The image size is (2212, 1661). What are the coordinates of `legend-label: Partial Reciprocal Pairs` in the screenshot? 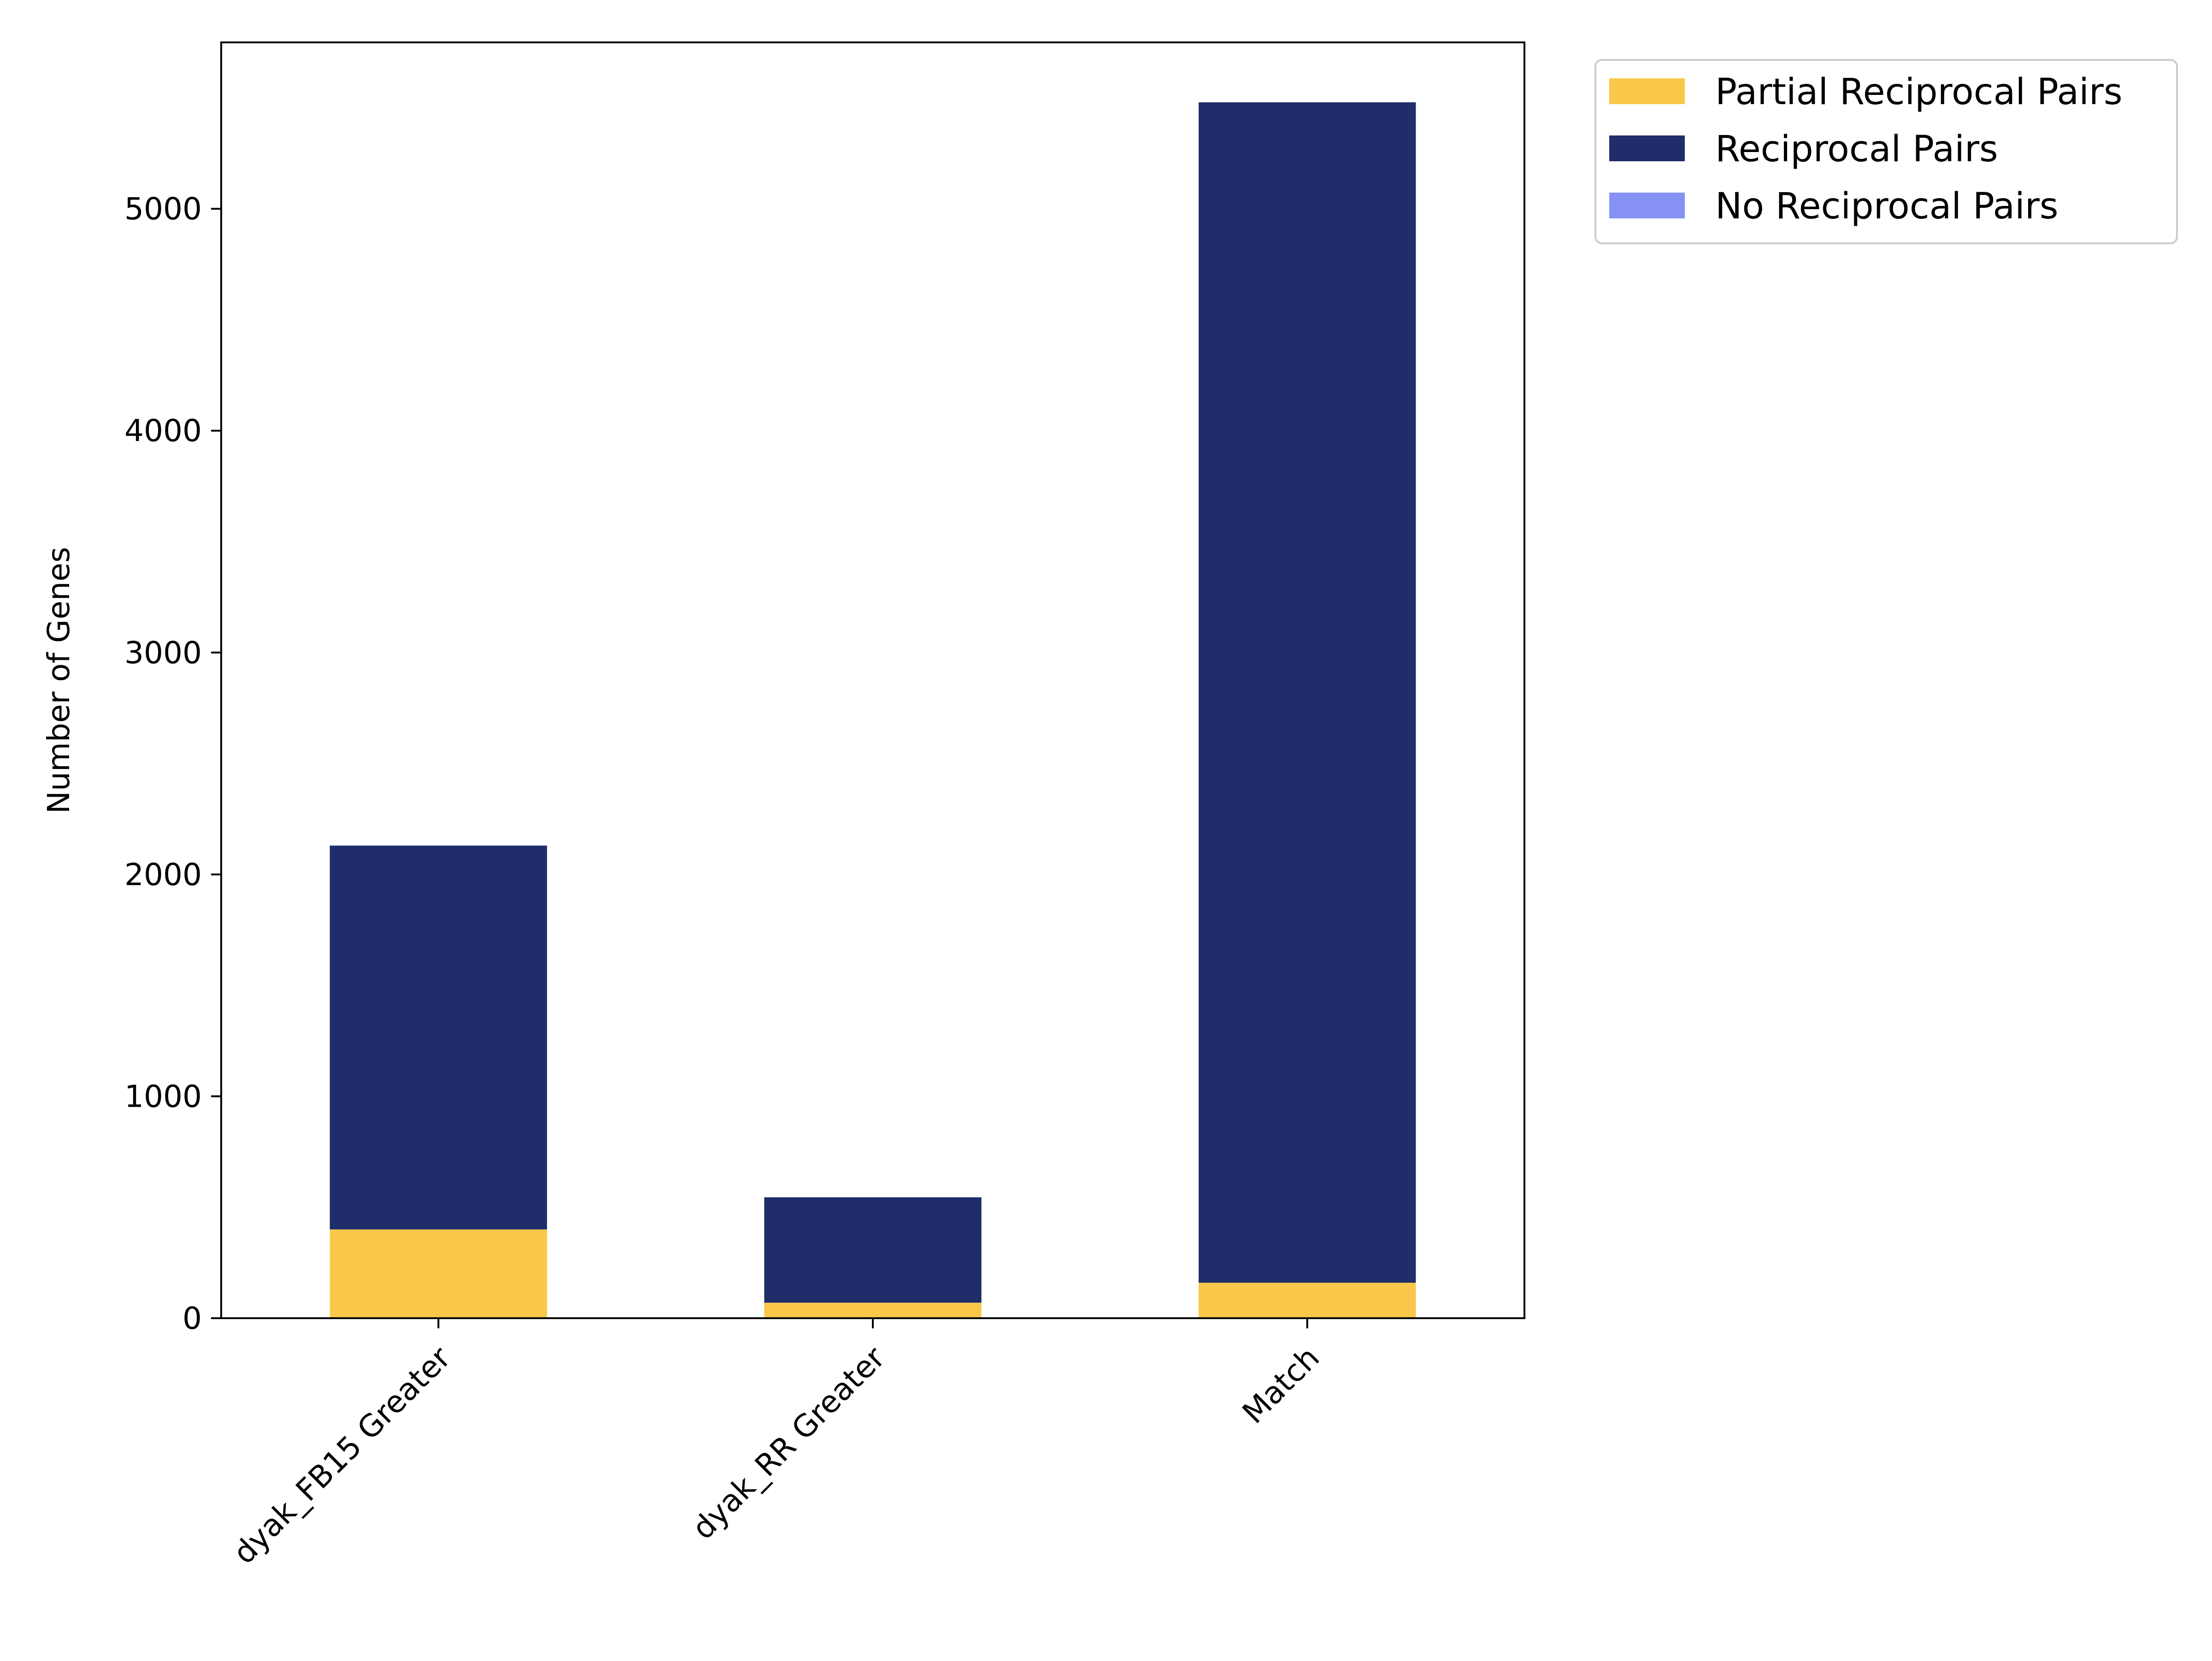 It's located at (1919, 92).